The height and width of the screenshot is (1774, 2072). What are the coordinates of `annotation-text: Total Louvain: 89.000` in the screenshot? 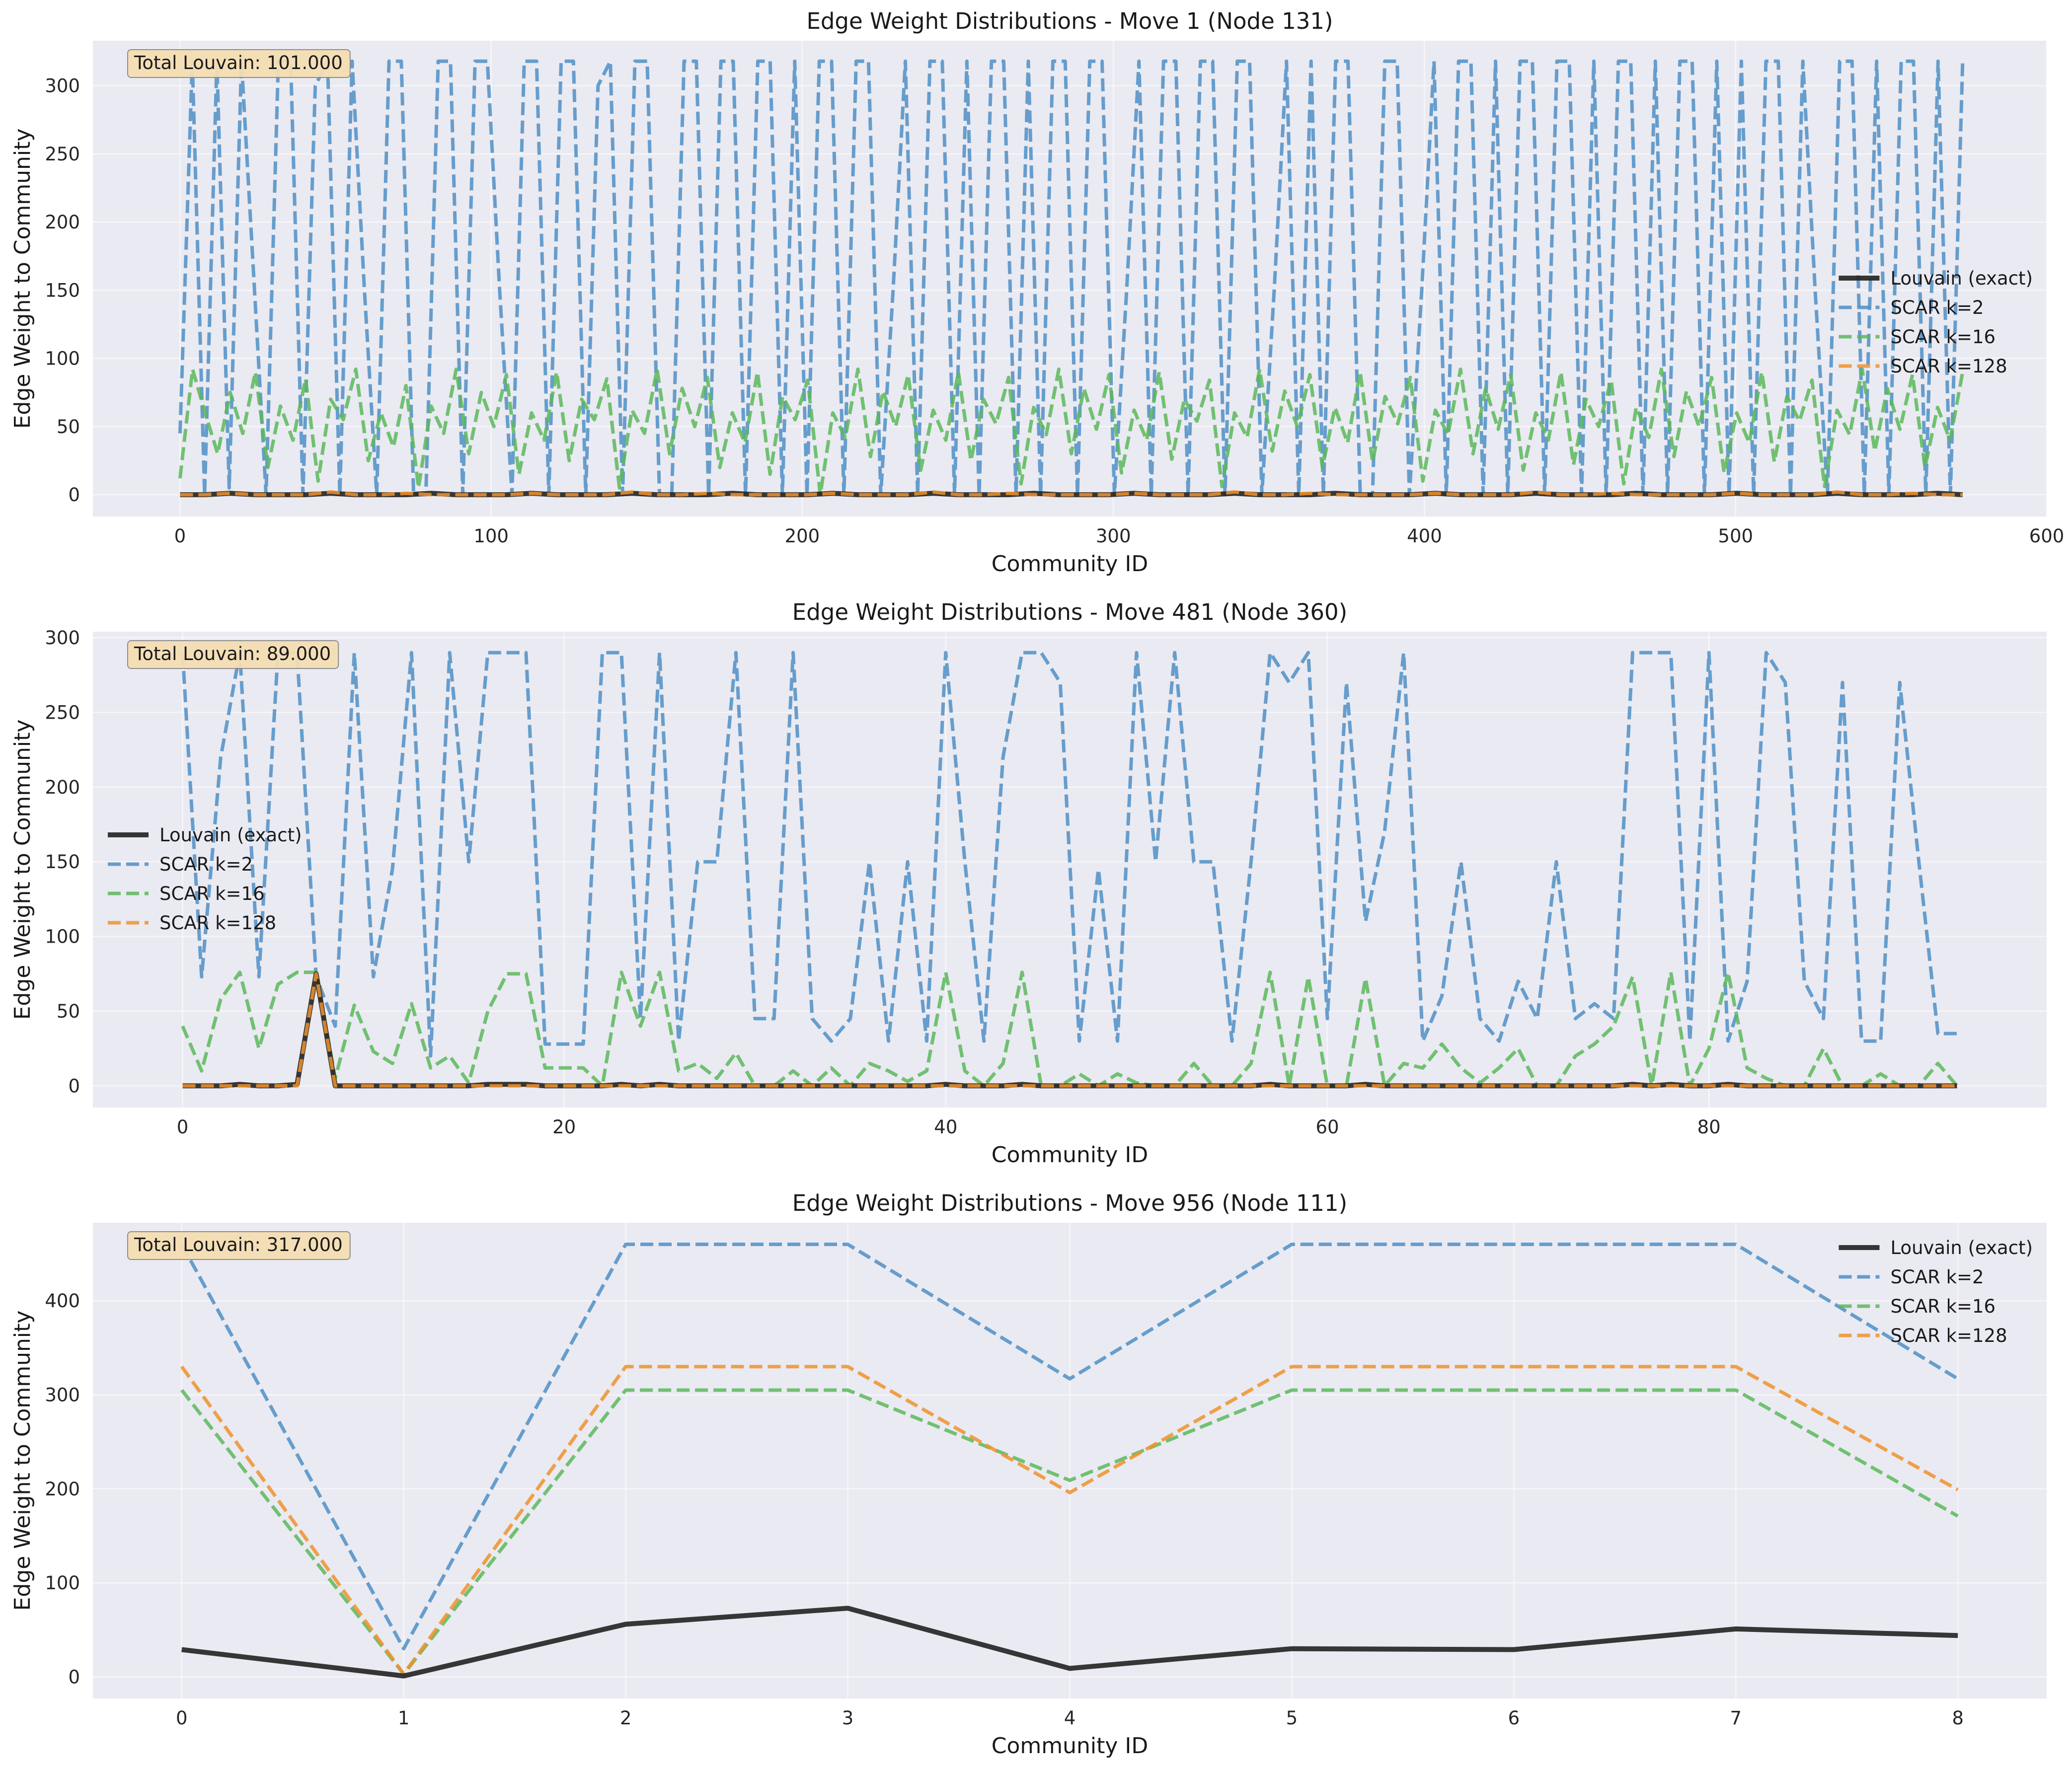 It's located at (232, 654).